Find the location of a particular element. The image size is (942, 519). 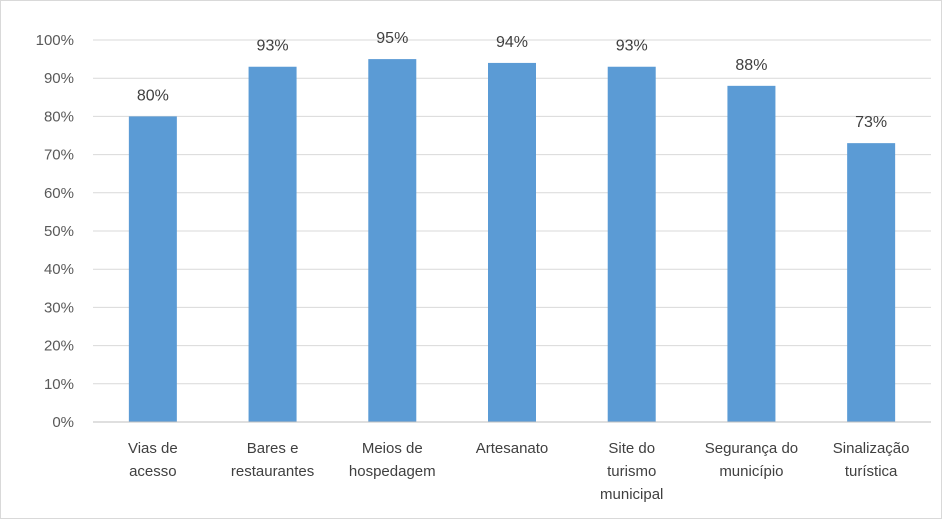

x-tick-label: Bares e restaurantes is located at coordinates (272, 460).